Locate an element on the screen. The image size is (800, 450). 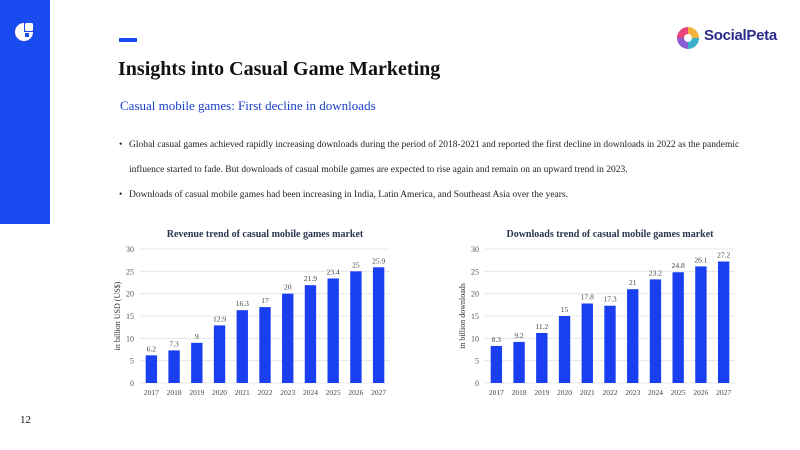
data-label: 24.8 is located at coordinates (678, 265).